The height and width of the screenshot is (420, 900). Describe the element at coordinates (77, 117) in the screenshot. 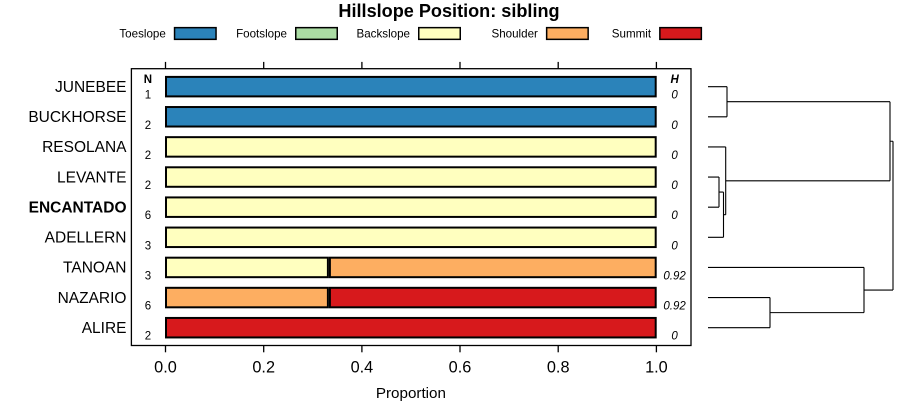

I see `svg-text: BUCKHORSE` at that location.